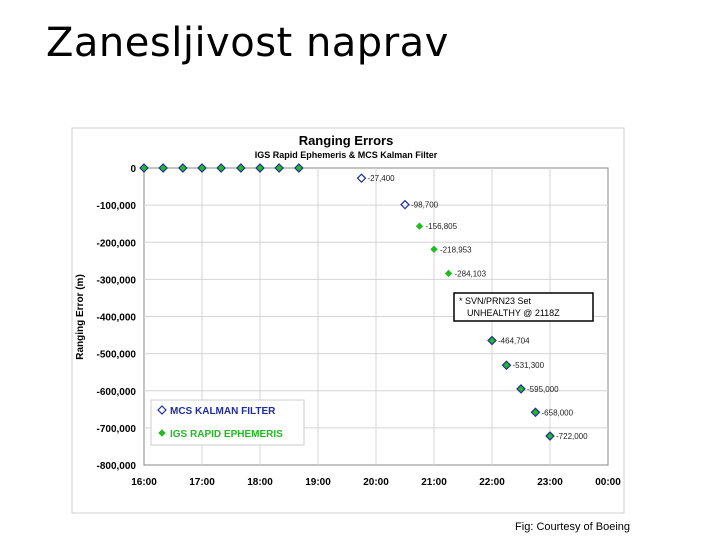 The height and width of the screenshot is (540, 720). I want to click on legend-marker-igs, so click(162, 433).